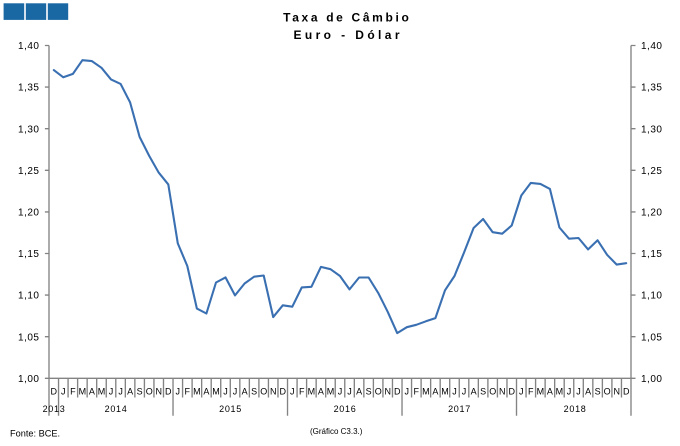  What do you see at coordinates (116, 409) in the screenshot?
I see `svg-text: 2014` at bounding box center [116, 409].